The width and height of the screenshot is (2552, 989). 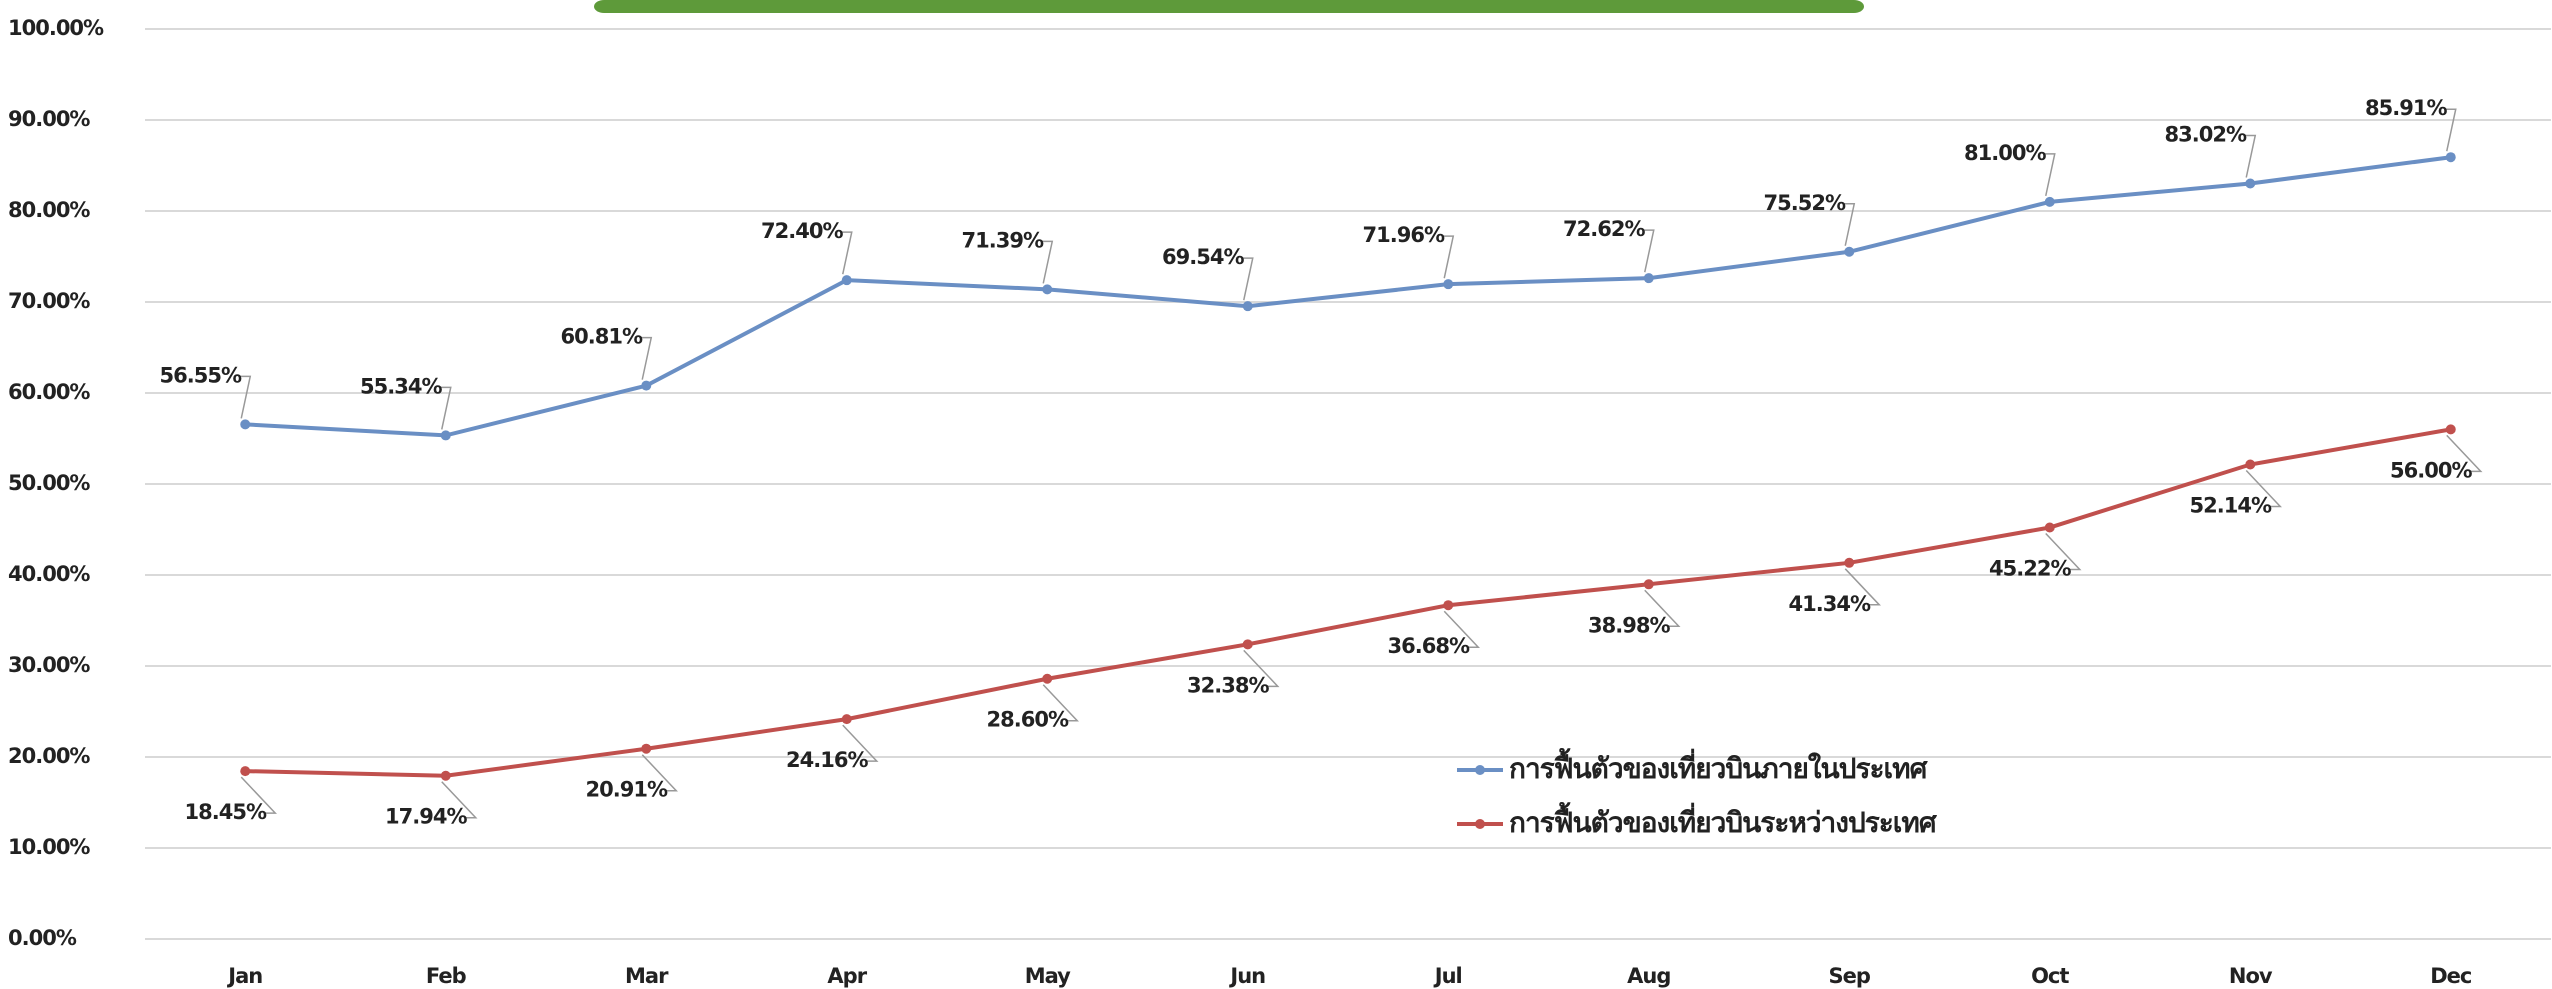 I want to click on y-tick-label: 40.00%, so click(x=49, y=574).